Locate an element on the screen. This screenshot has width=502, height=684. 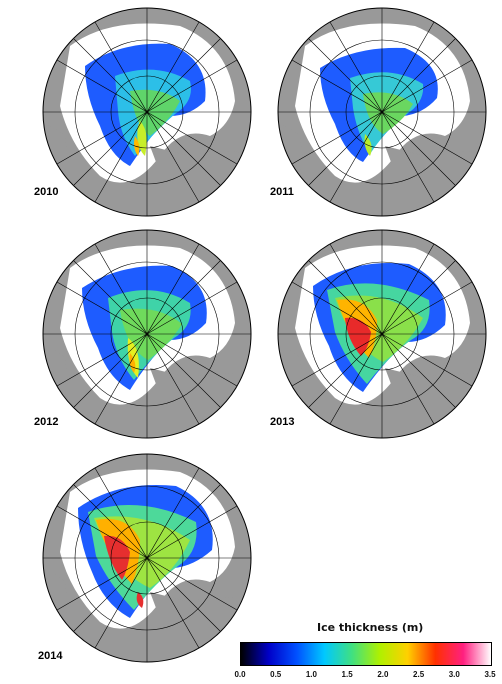
year-label: 2013 is located at coordinates (282, 422).